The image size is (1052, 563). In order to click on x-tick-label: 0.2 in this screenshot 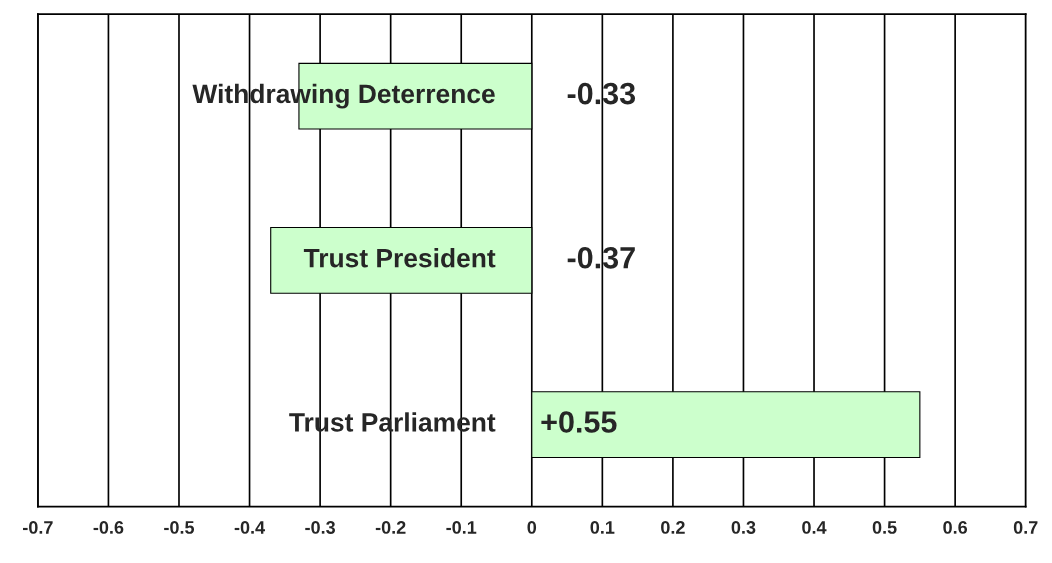, I will do `click(673, 527)`.